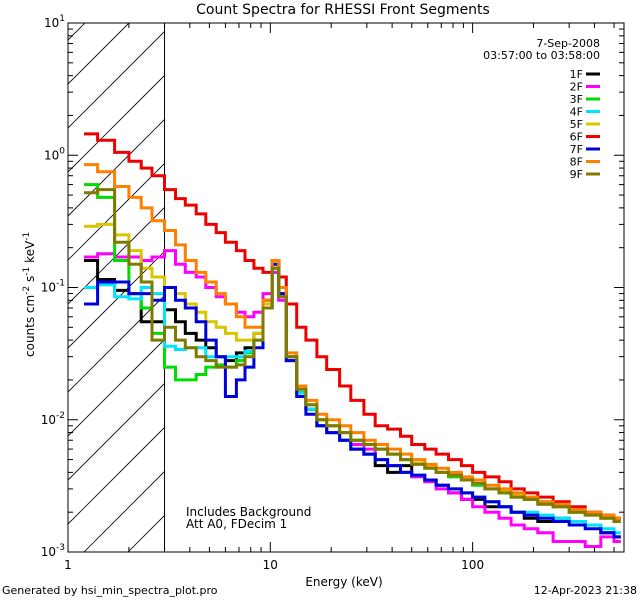 This screenshot has height=605, width=640. What do you see at coordinates (270, 565) in the screenshot?
I see `x-tick-label: 10` at bounding box center [270, 565].